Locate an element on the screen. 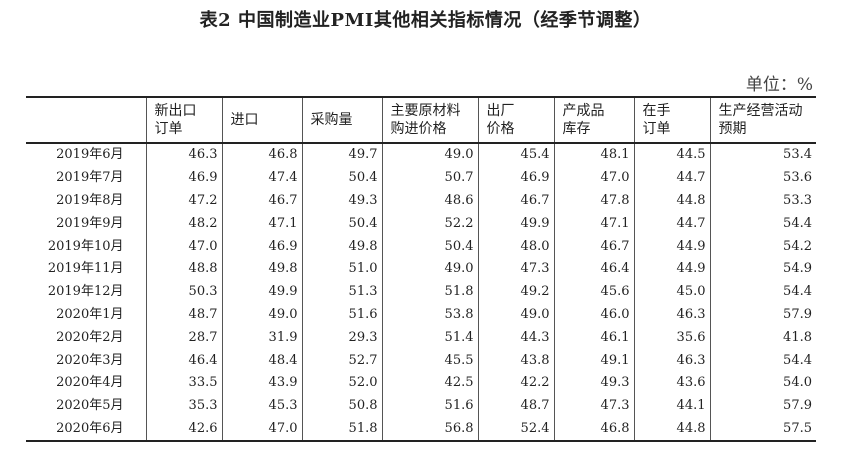 This screenshot has width=851, height=452. value-cell: 49.9 is located at coordinates (515, 224).